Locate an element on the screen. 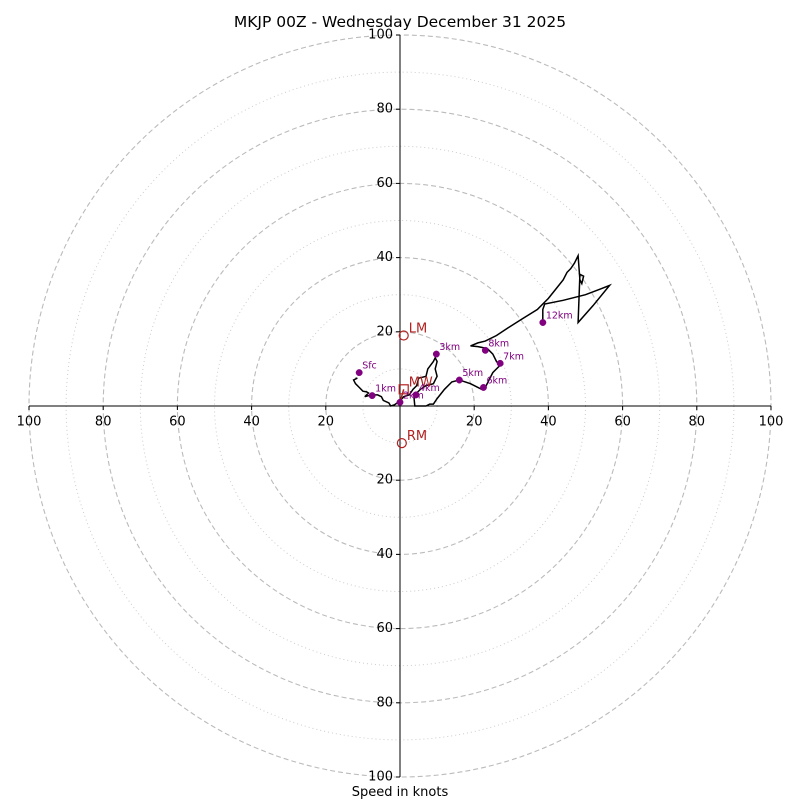  tick-label-left-80: 80 is located at coordinates (103, 422).